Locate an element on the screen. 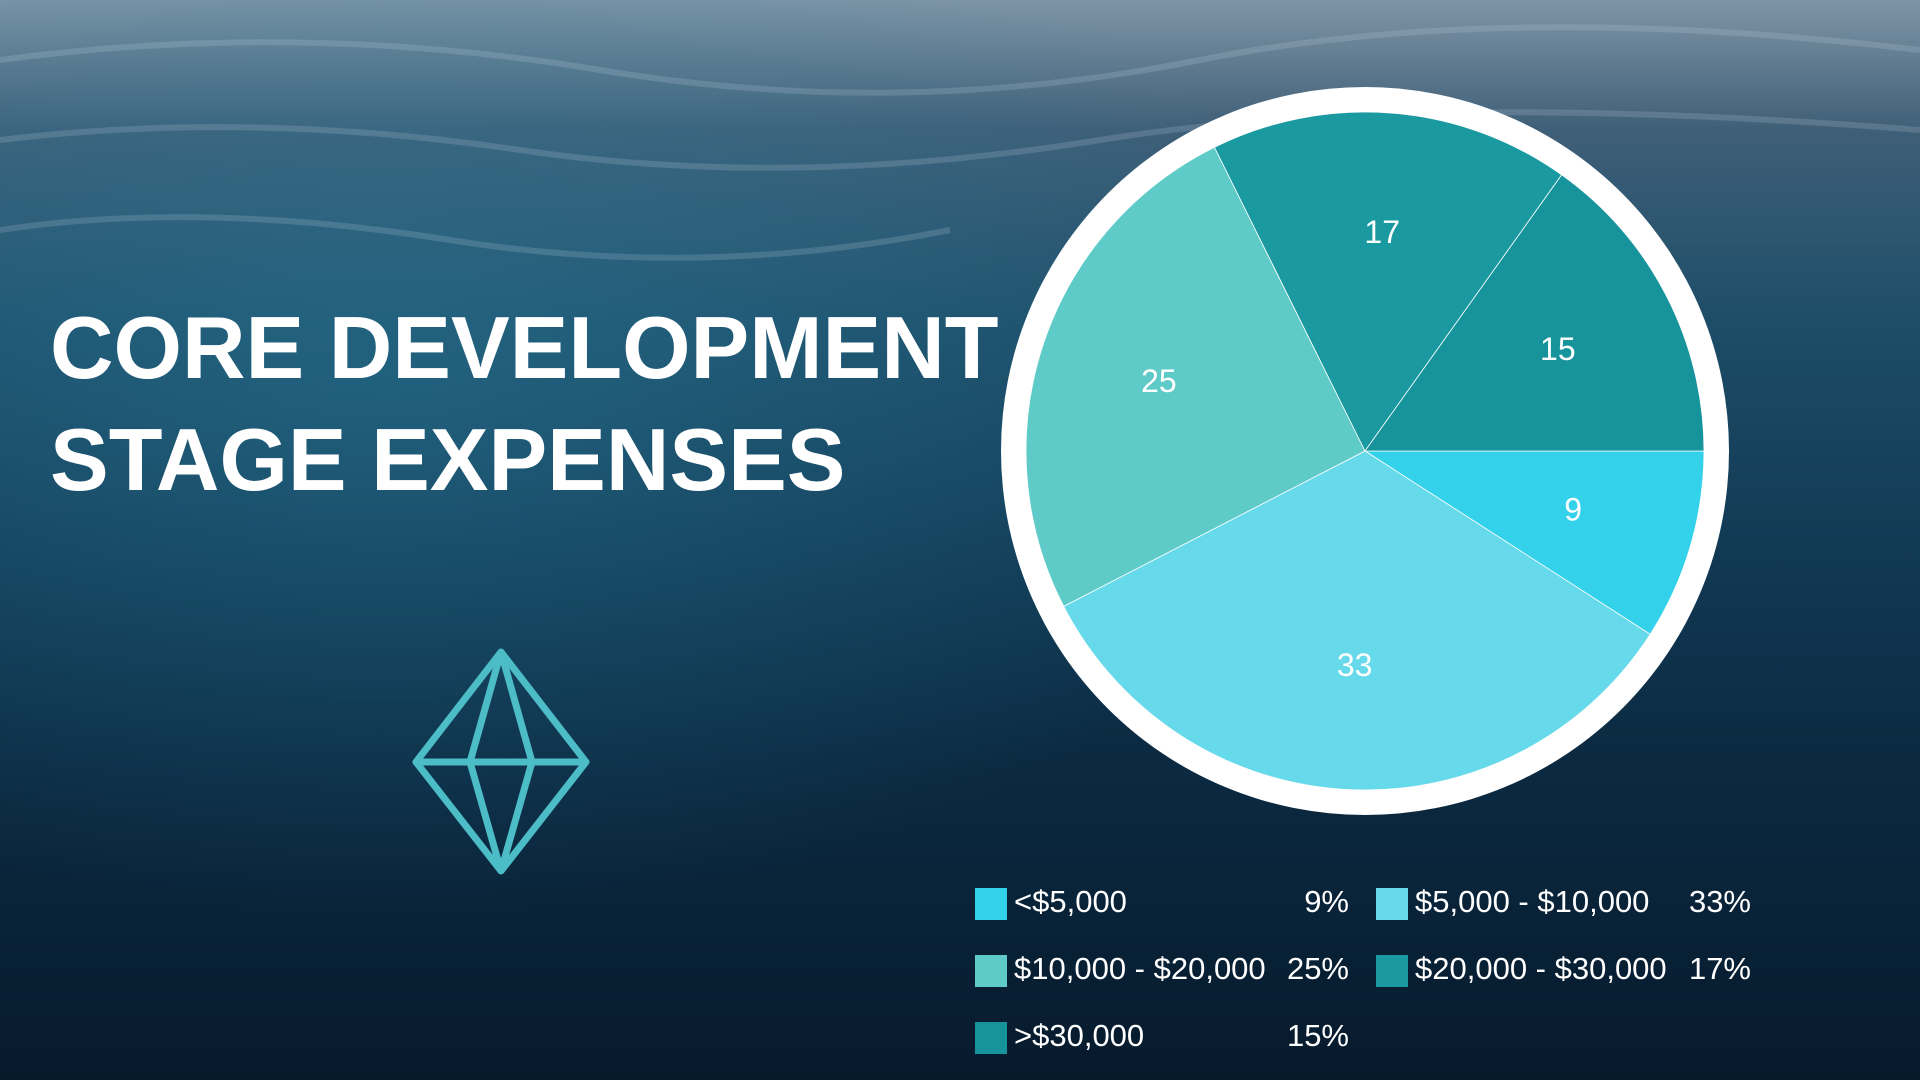 The height and width of the screenshot is (1080, 1920). diamond-icon is located at coordinates (501, 761).